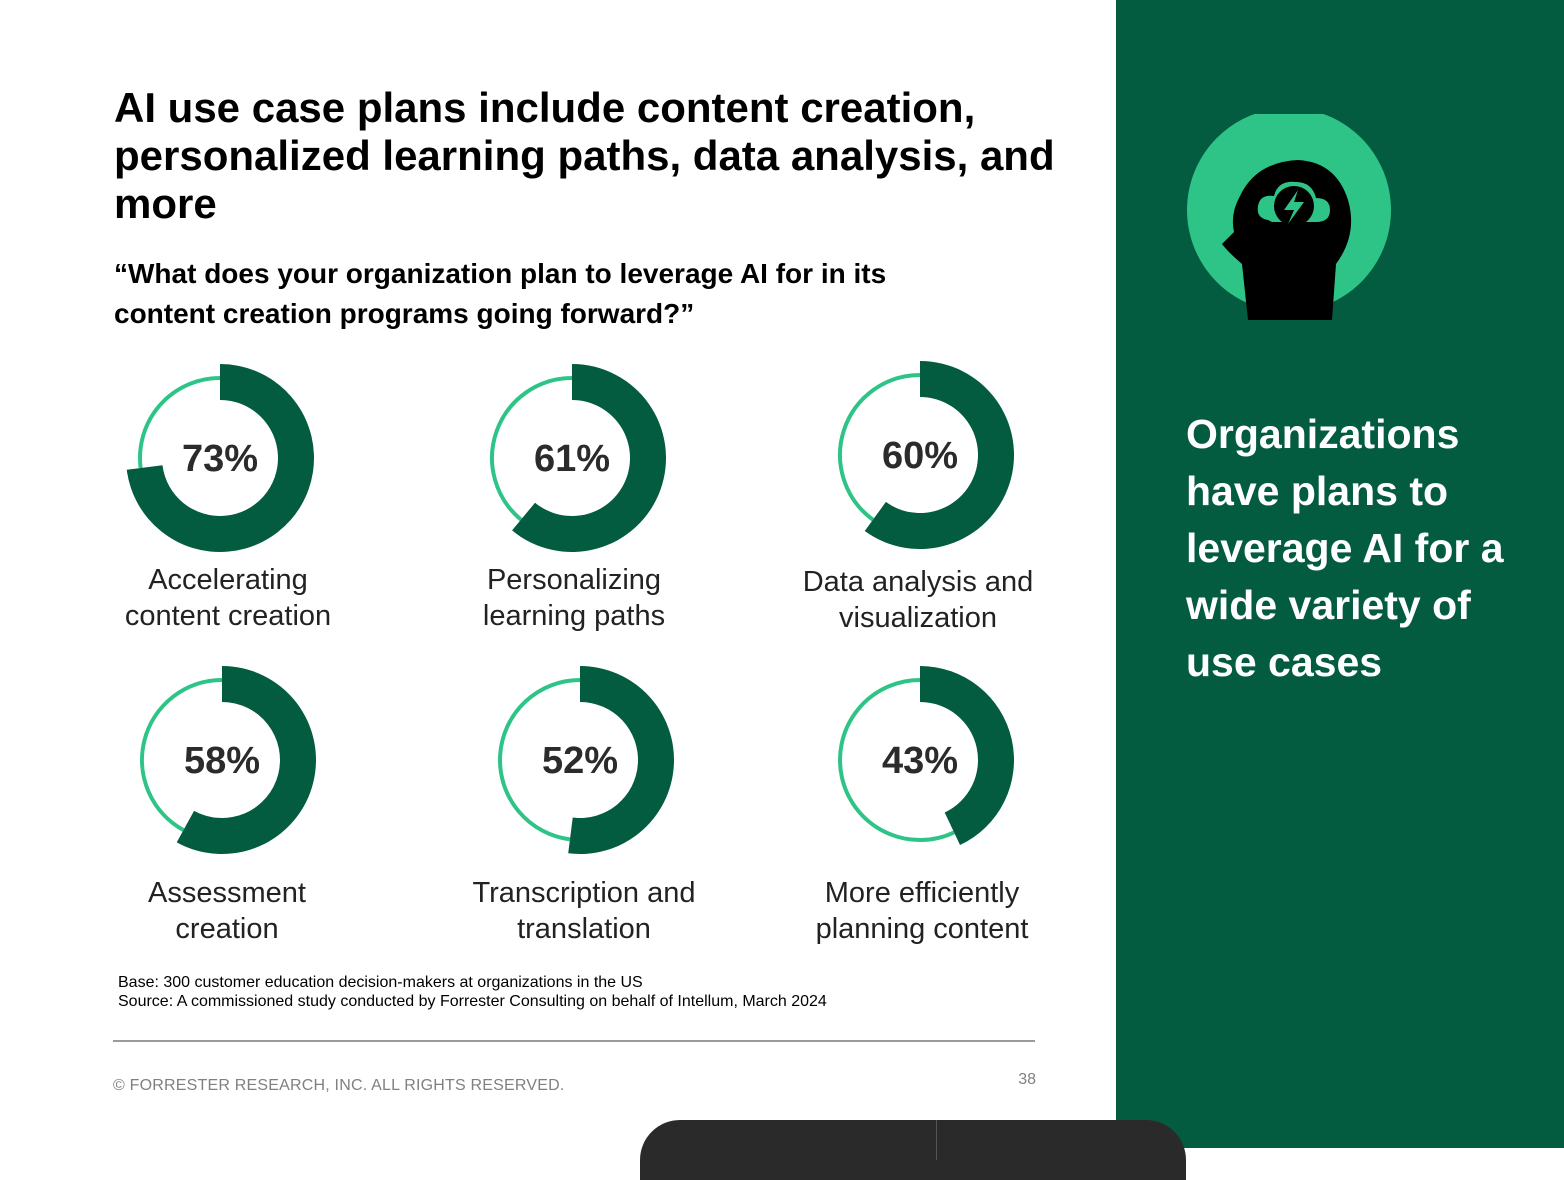  What do you see at coordinates (228, 598) in the screenshot?
I see `category-label: Accelerating content creation` at bounding box center [228, 598].